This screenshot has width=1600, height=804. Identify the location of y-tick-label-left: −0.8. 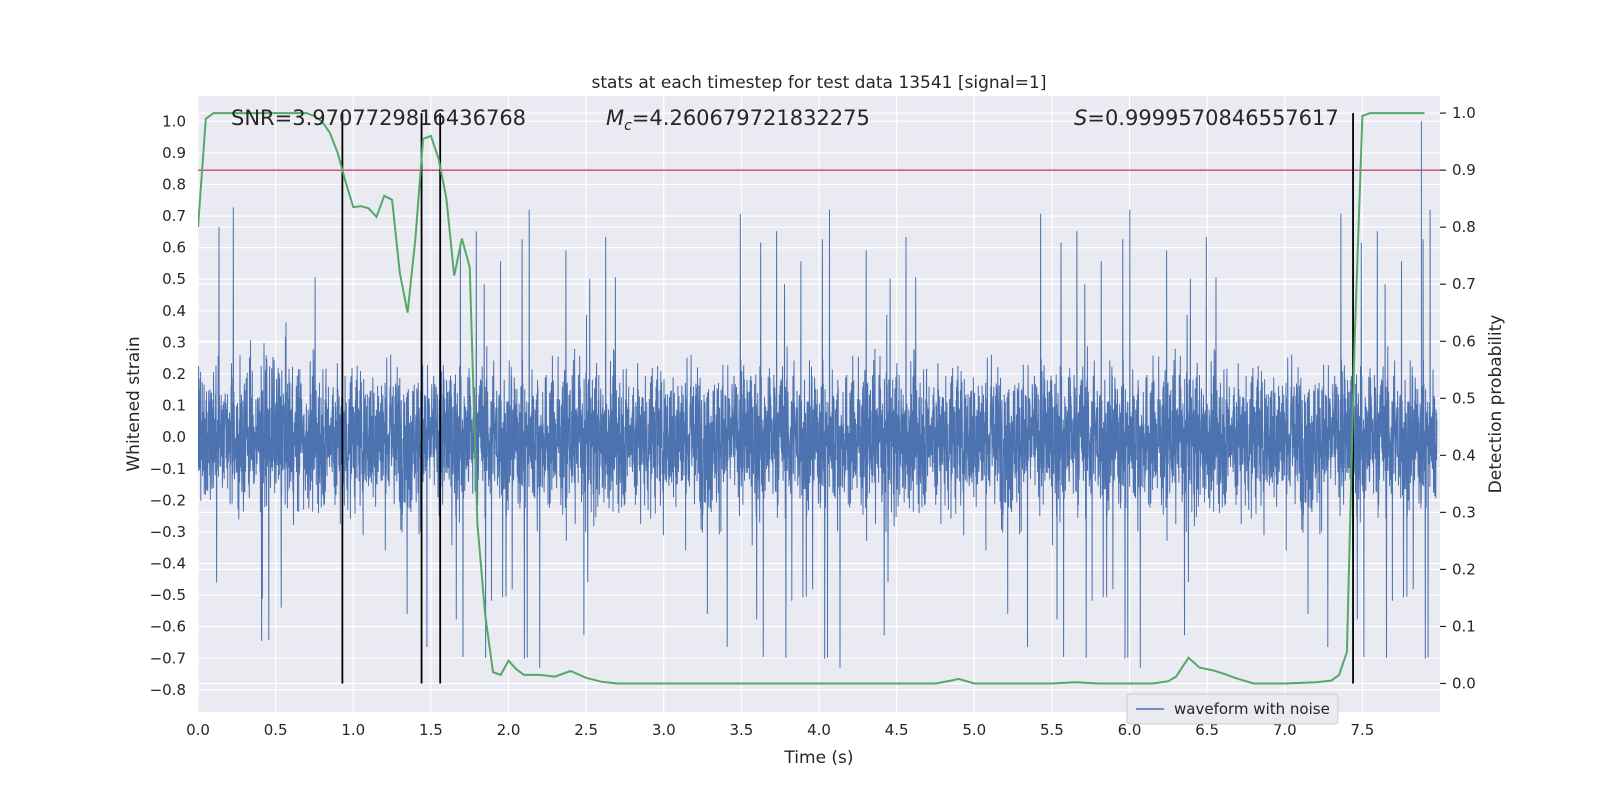
(168, 690).